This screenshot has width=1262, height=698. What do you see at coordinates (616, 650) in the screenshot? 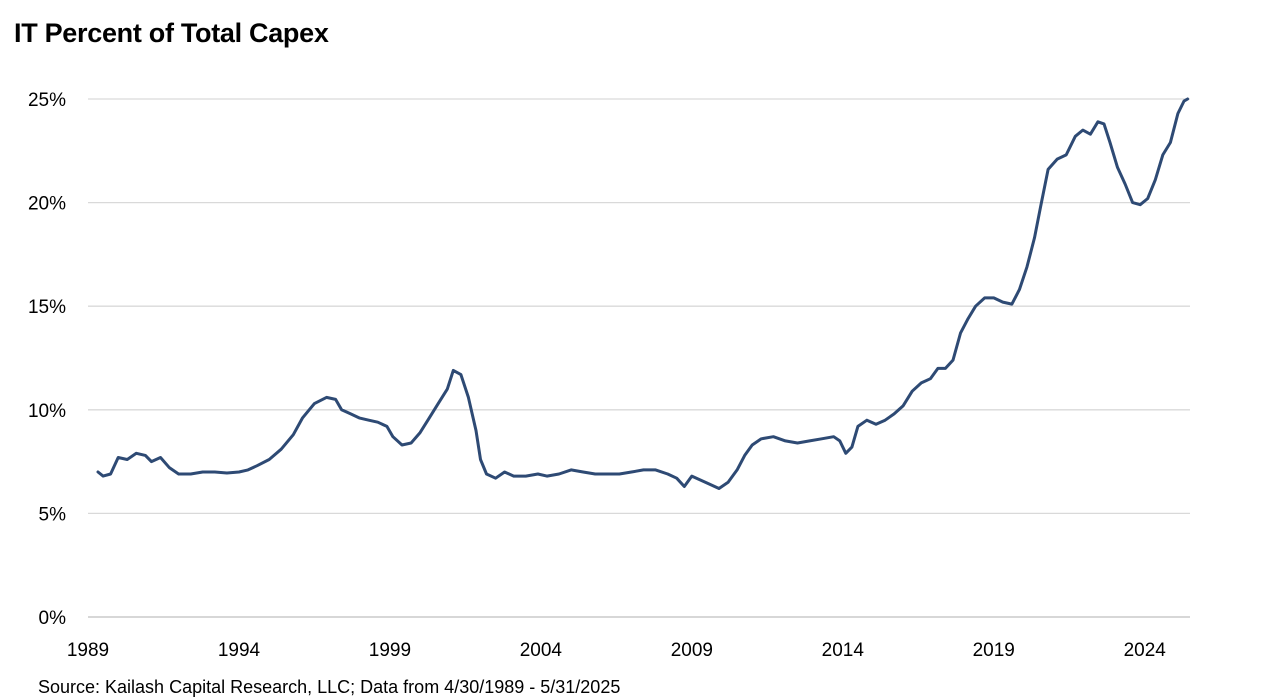
I see `x-axis-tick-labels: 1989 1994 1999 2004 2009 2014 2019 2024` at bounding box center [616, 650].